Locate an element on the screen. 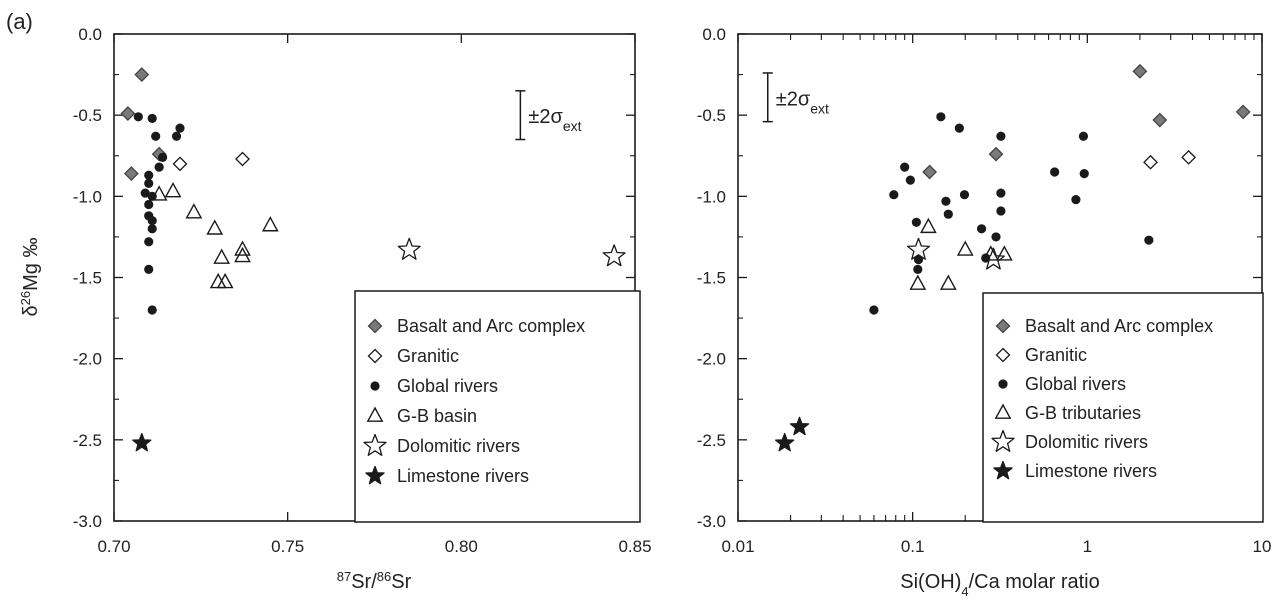 This screenshot has width=1283, height=605. series-granitic is located at coordinates (1170, 159).